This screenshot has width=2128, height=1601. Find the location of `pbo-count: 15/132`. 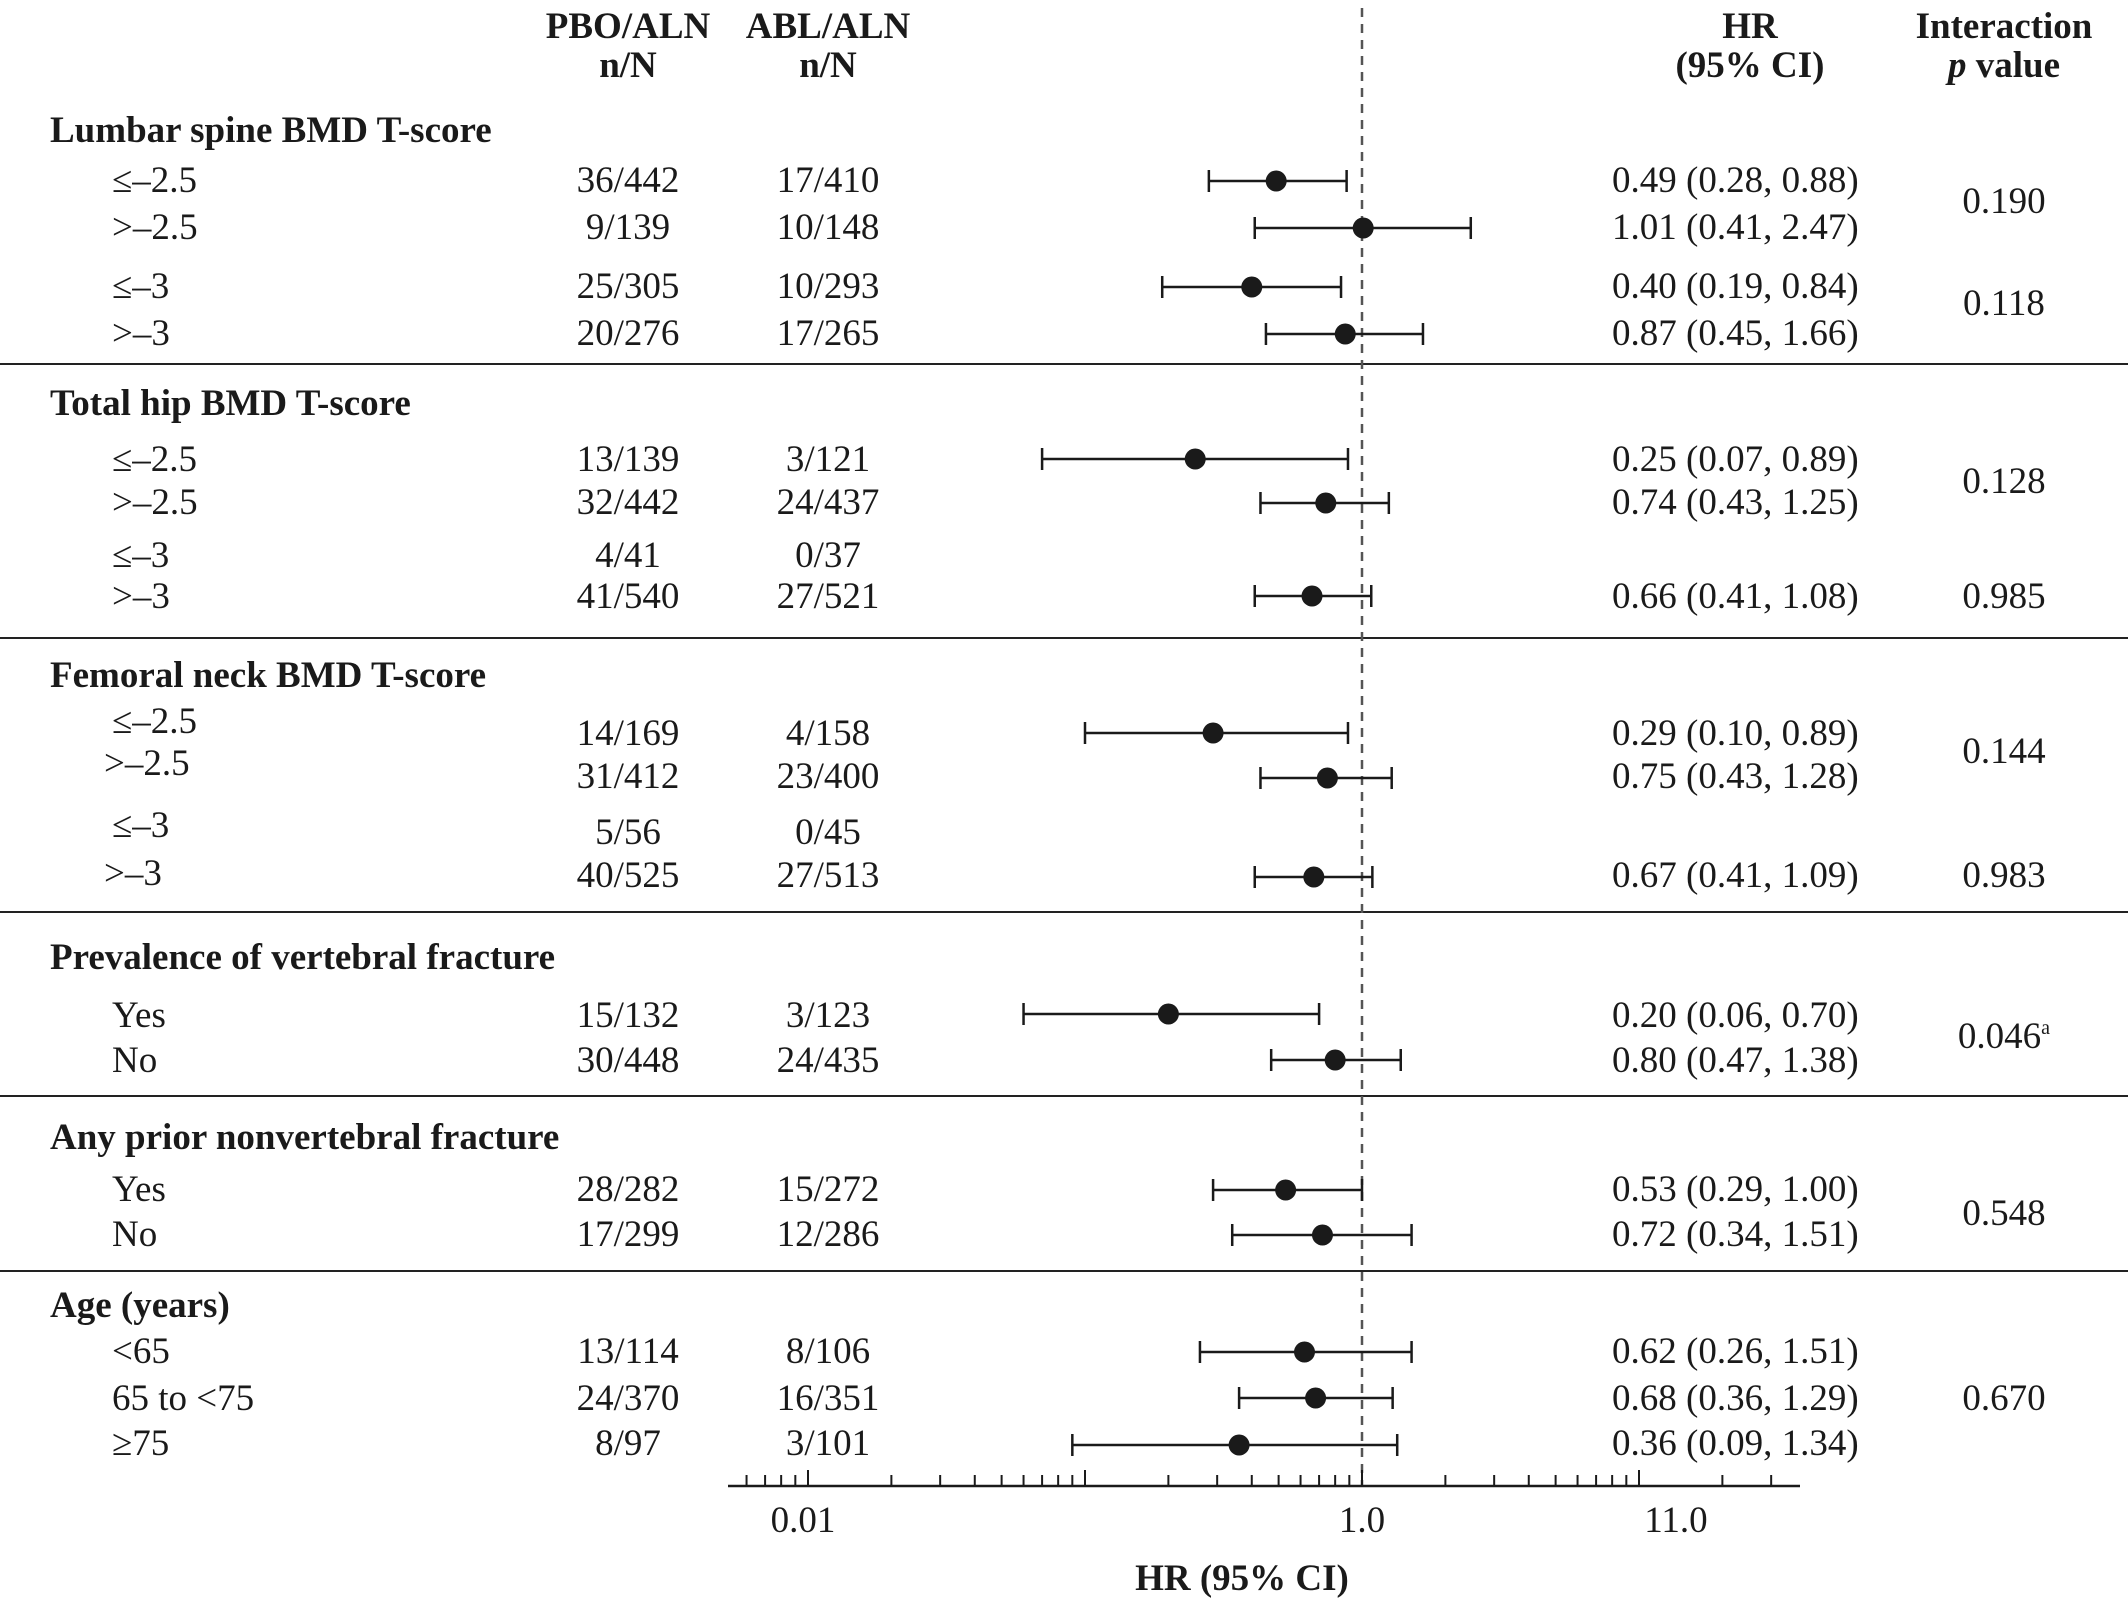

pbo-count: 15/132 is located at coordinates (628, 1015).